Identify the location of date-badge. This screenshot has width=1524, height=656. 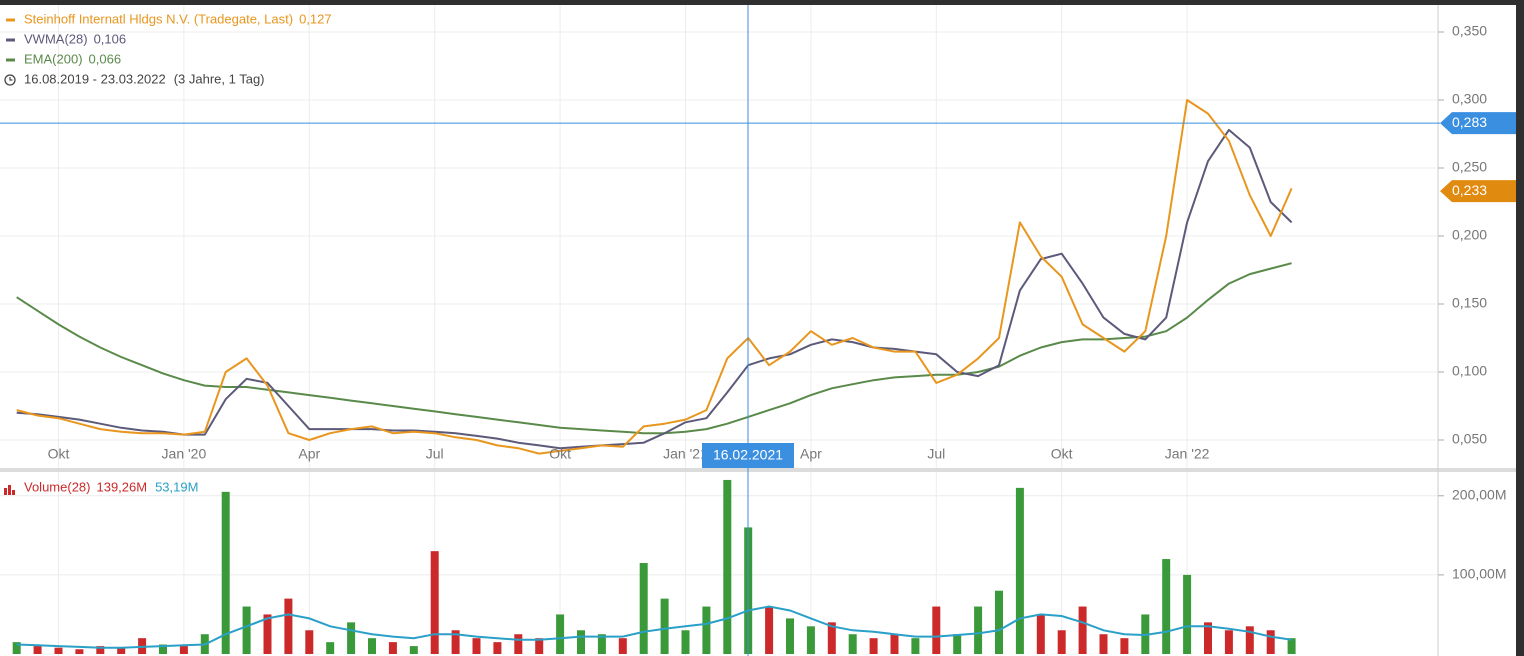
(748, 455).